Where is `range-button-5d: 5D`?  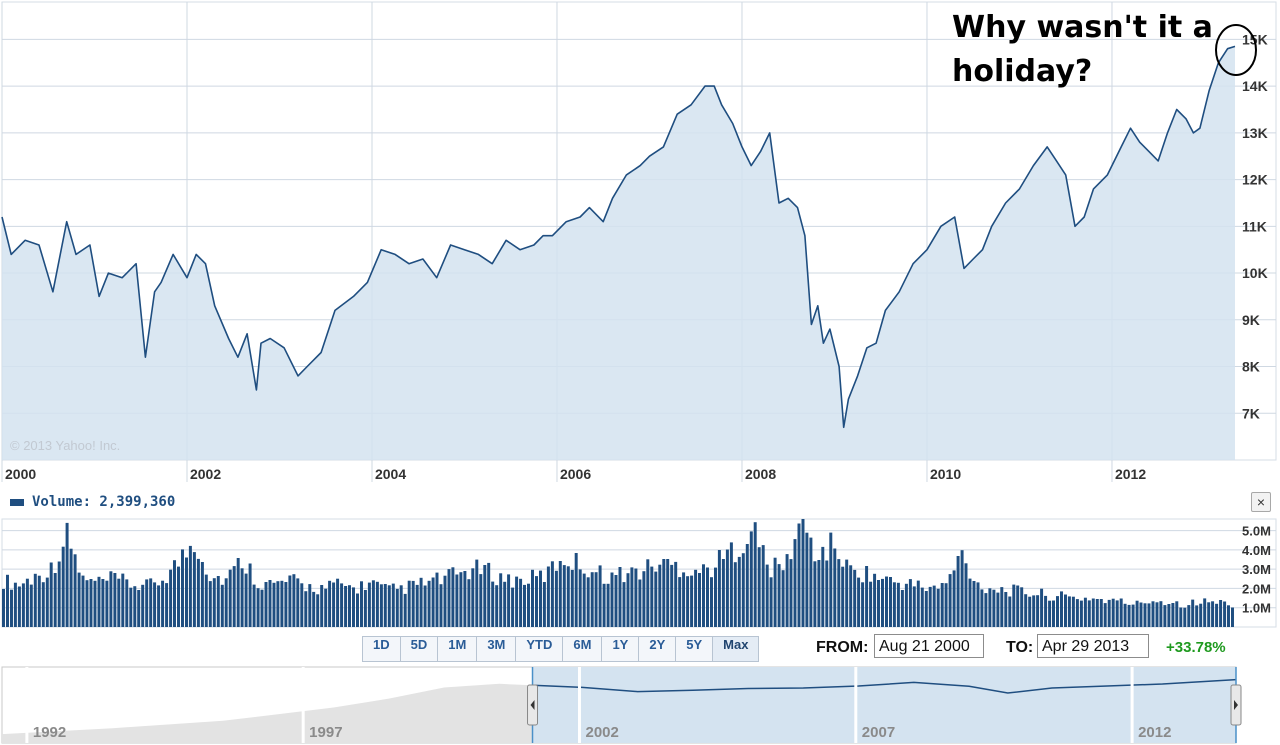 range-button-5d: 5D is located at coordinates (419, 649).